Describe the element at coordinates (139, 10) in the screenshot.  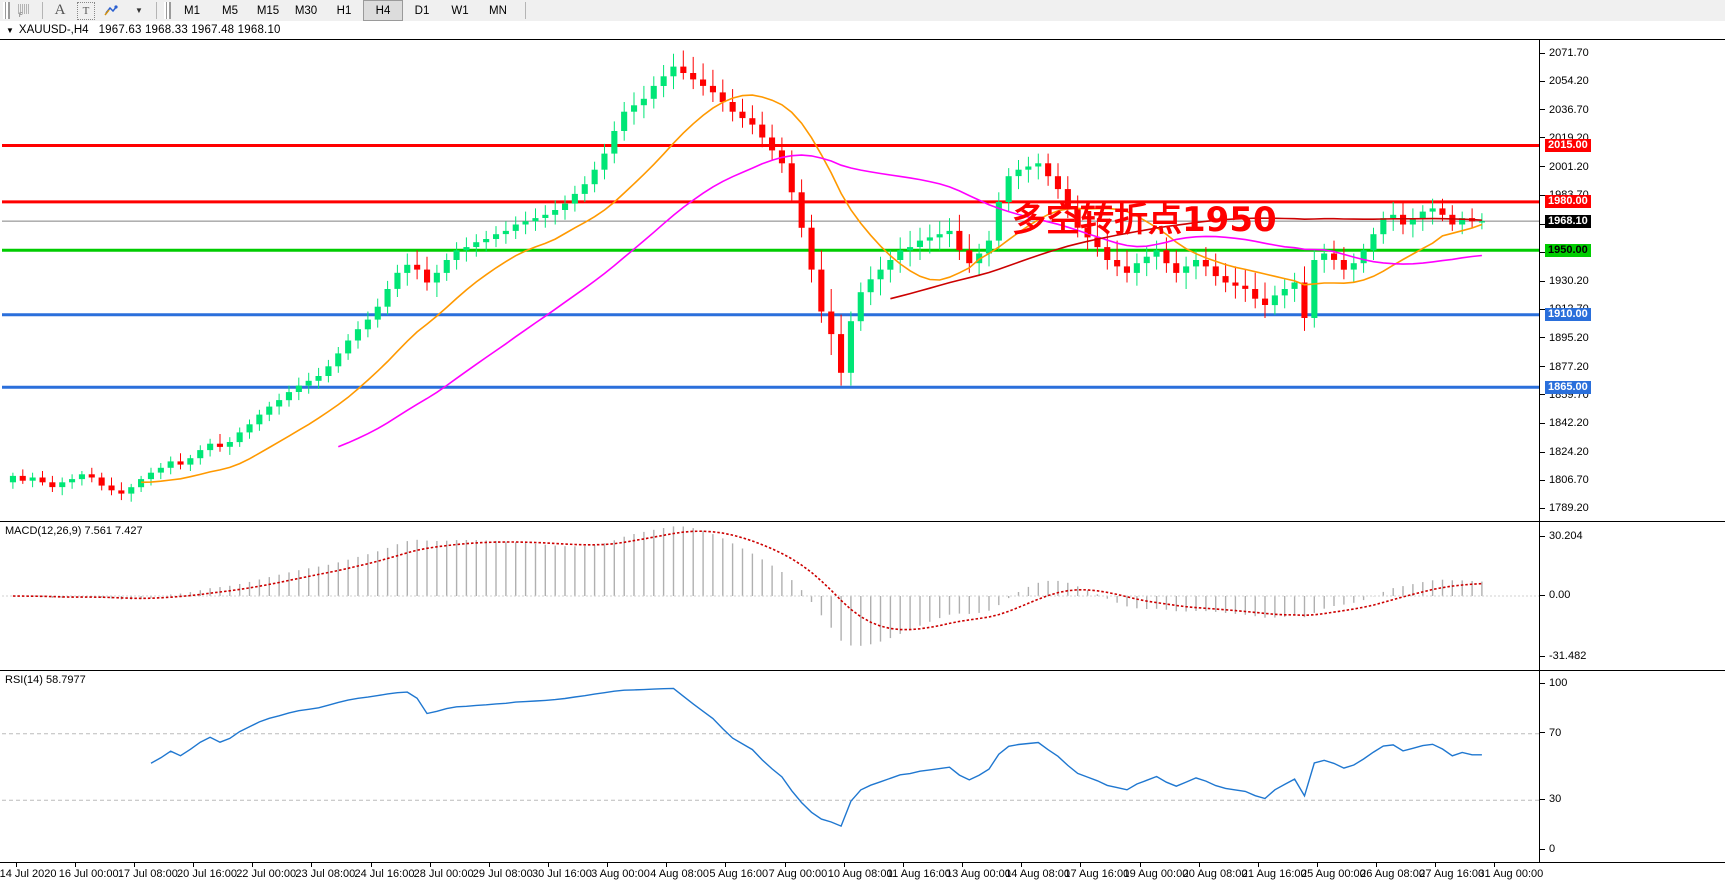
I see `dropdown-caret-icon: ▼` at that location.